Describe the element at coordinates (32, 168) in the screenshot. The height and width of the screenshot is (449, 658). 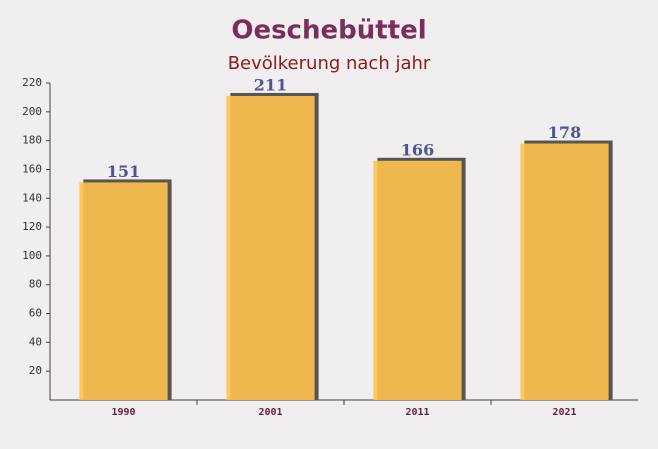
I see `y-tick-label: 160` at that location.